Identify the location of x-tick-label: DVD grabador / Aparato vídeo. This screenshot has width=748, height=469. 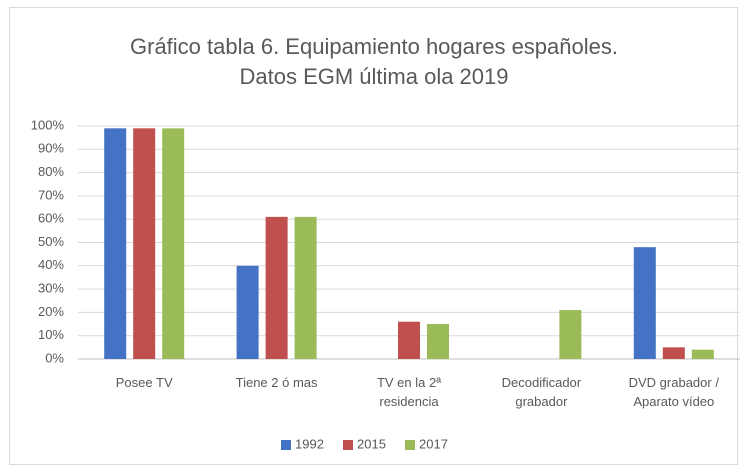
(673, 392).